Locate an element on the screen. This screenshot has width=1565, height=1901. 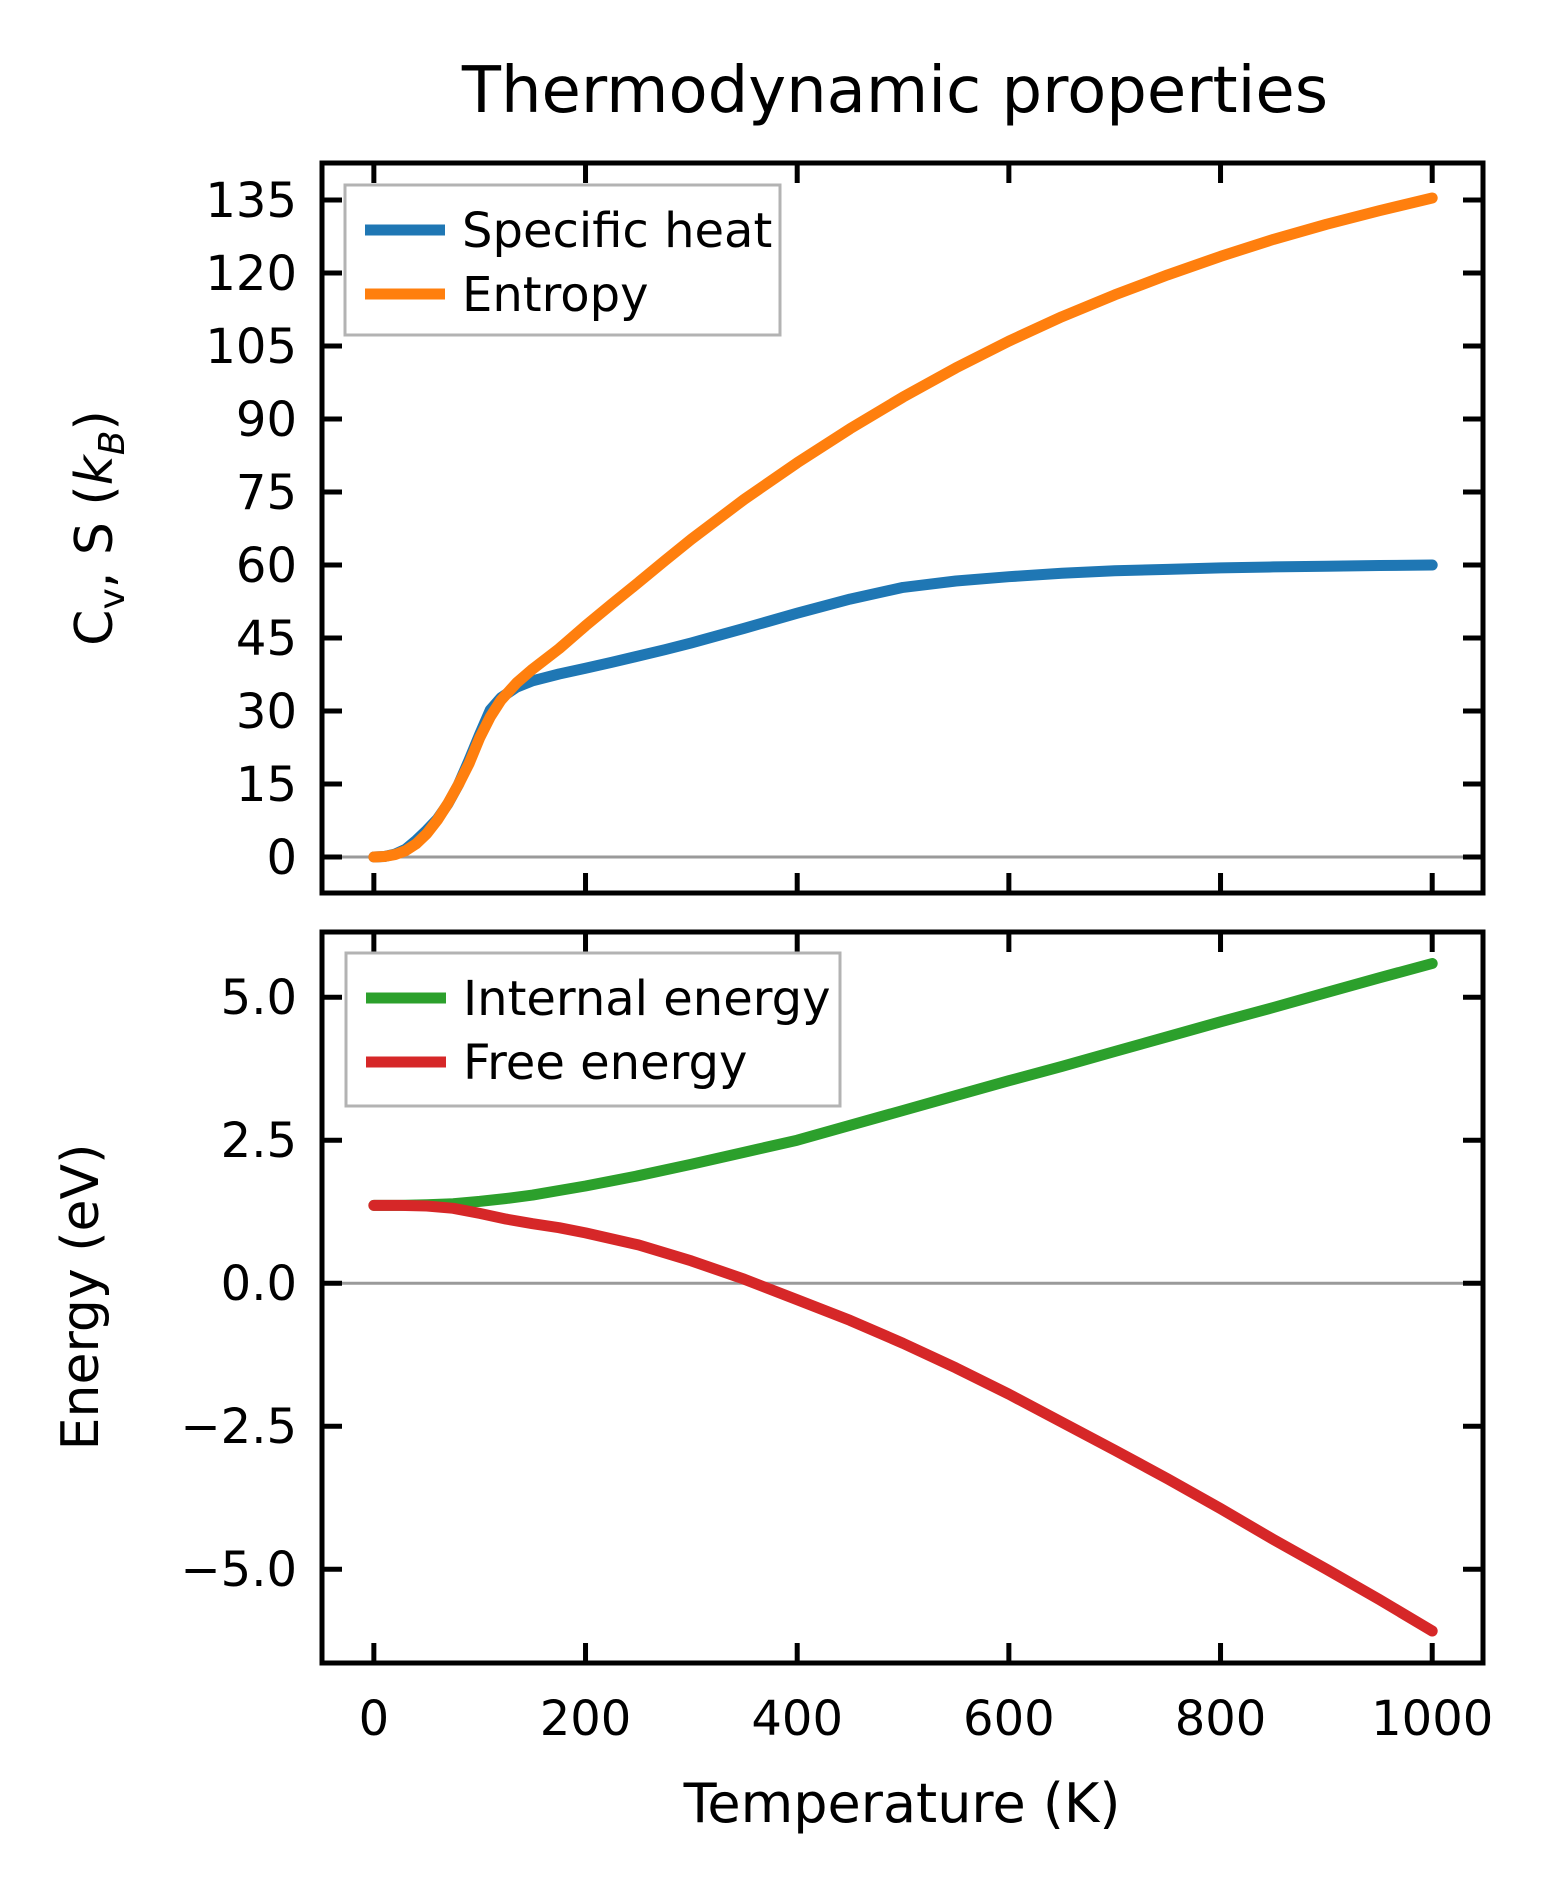
curve-specific-heat is located at coordinates (903, 711).